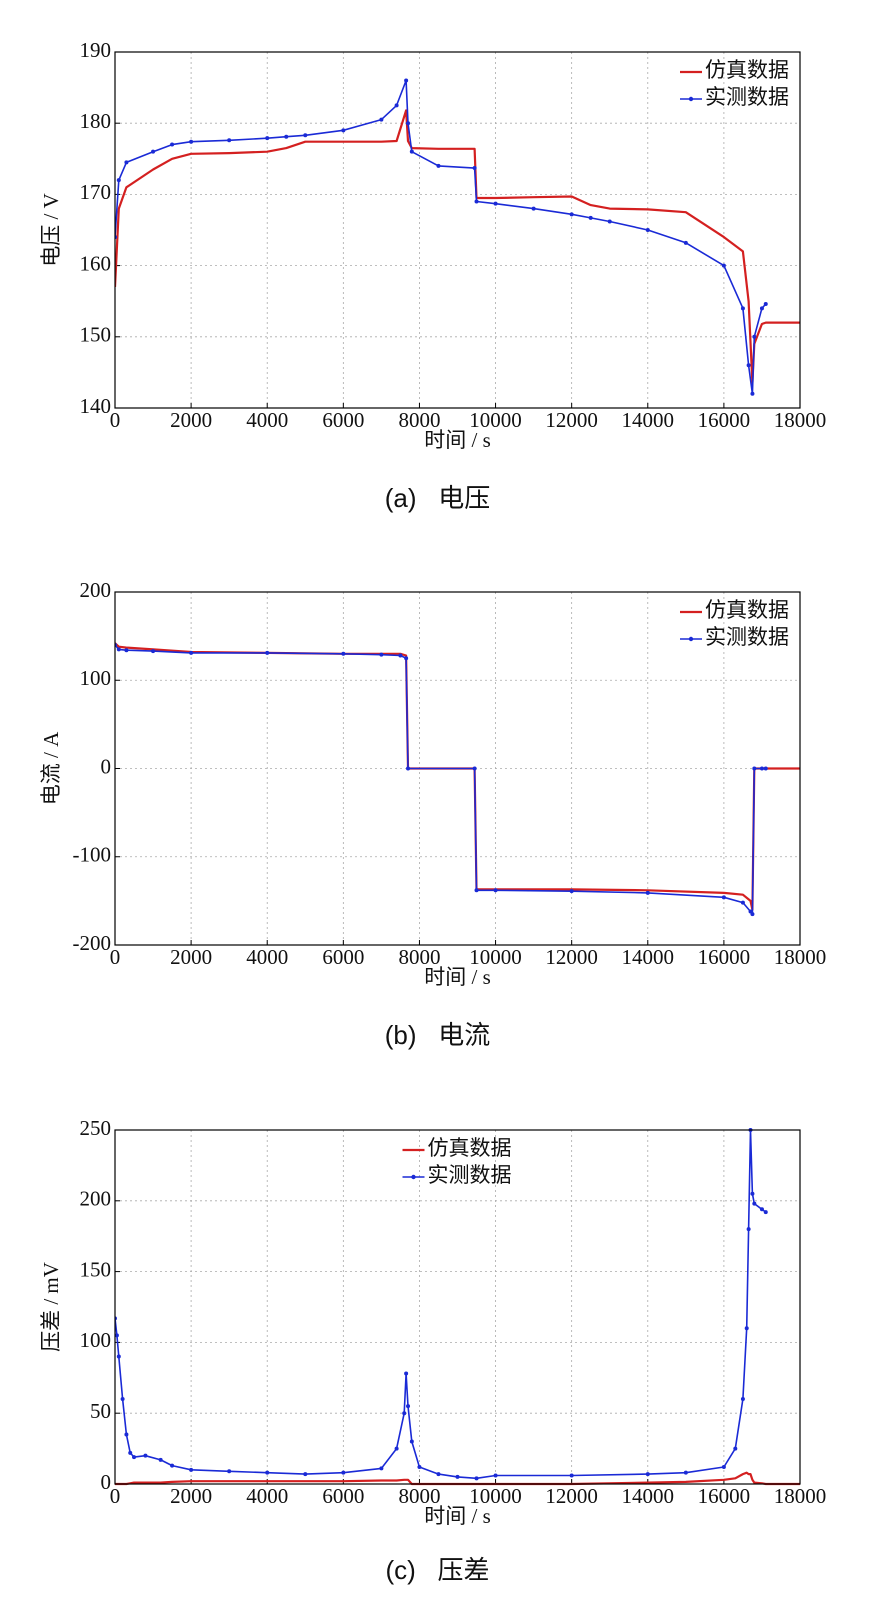 Image resolution: width=887 pixels, height=1619 pixels. I want to click on x-tick-label: 8000, so click(419, 420).